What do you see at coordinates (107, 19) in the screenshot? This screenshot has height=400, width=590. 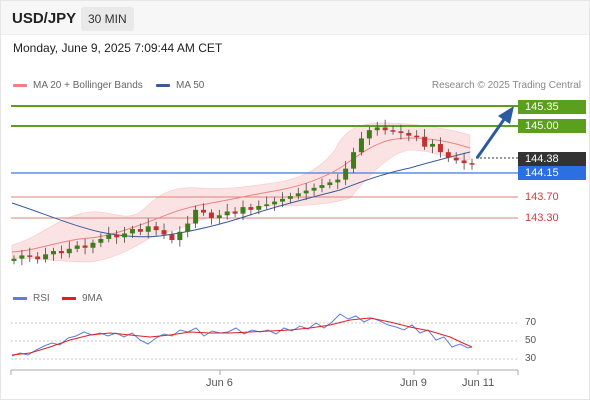 I see `timeframe-badge: 30 MIN` at bounding box center [107, 19].